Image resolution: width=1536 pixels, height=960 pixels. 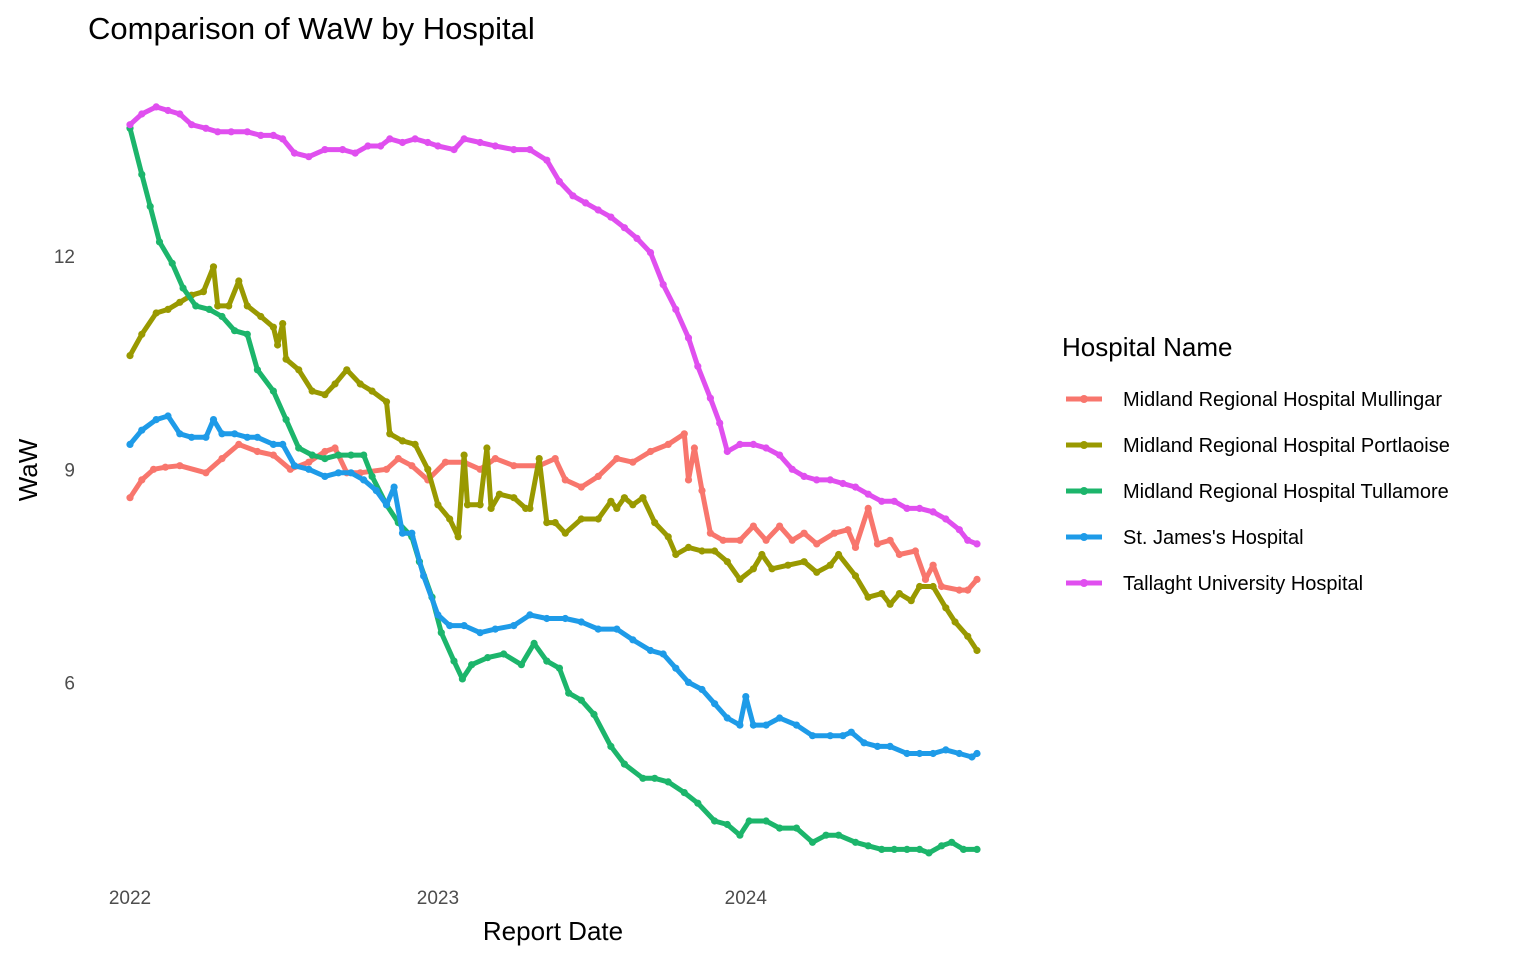 What do you see at coordinates (746, 898) in the screenshot?
I see `x-tick-label: 2024` at bounding box center [746, 898].